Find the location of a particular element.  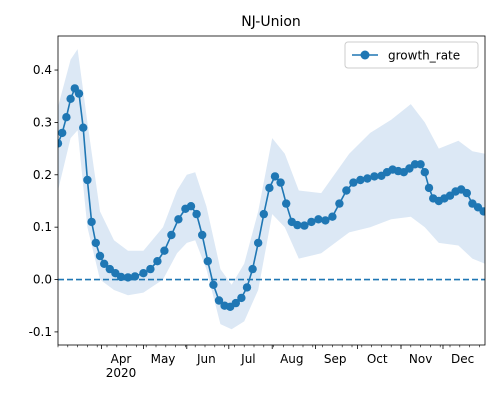

y-tick-label: 0.2 is located at coordinates (42, 175).